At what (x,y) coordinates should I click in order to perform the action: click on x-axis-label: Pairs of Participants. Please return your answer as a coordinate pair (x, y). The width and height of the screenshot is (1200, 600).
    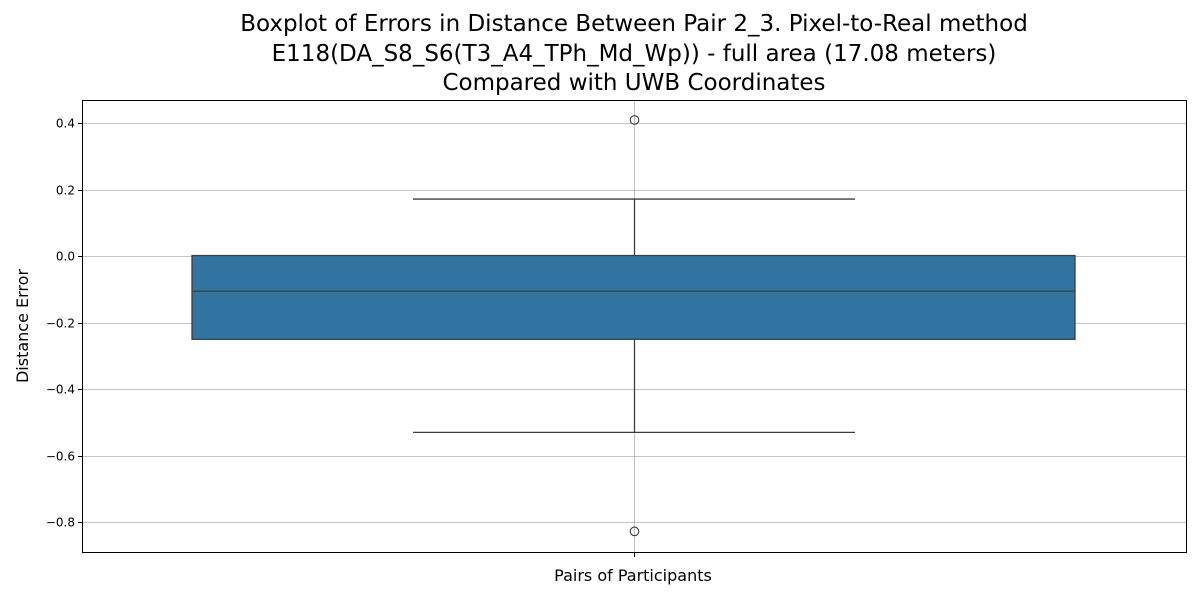
    Looking at the image, I should click on (633, 575).